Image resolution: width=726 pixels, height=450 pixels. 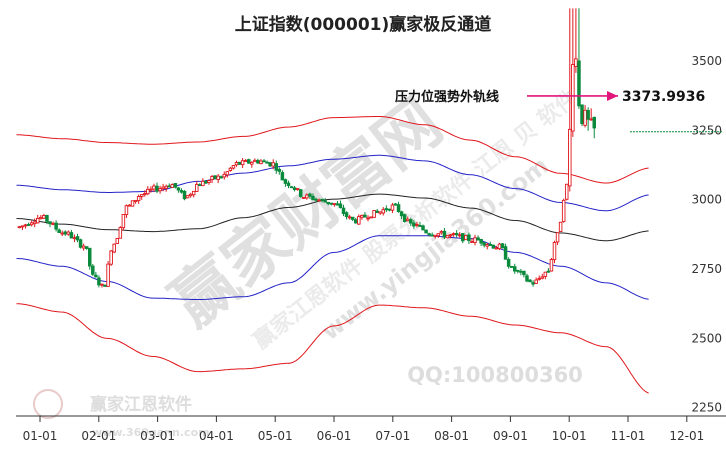 I want to click on x-tick-label: 11-01, so click(x=628, y=436).